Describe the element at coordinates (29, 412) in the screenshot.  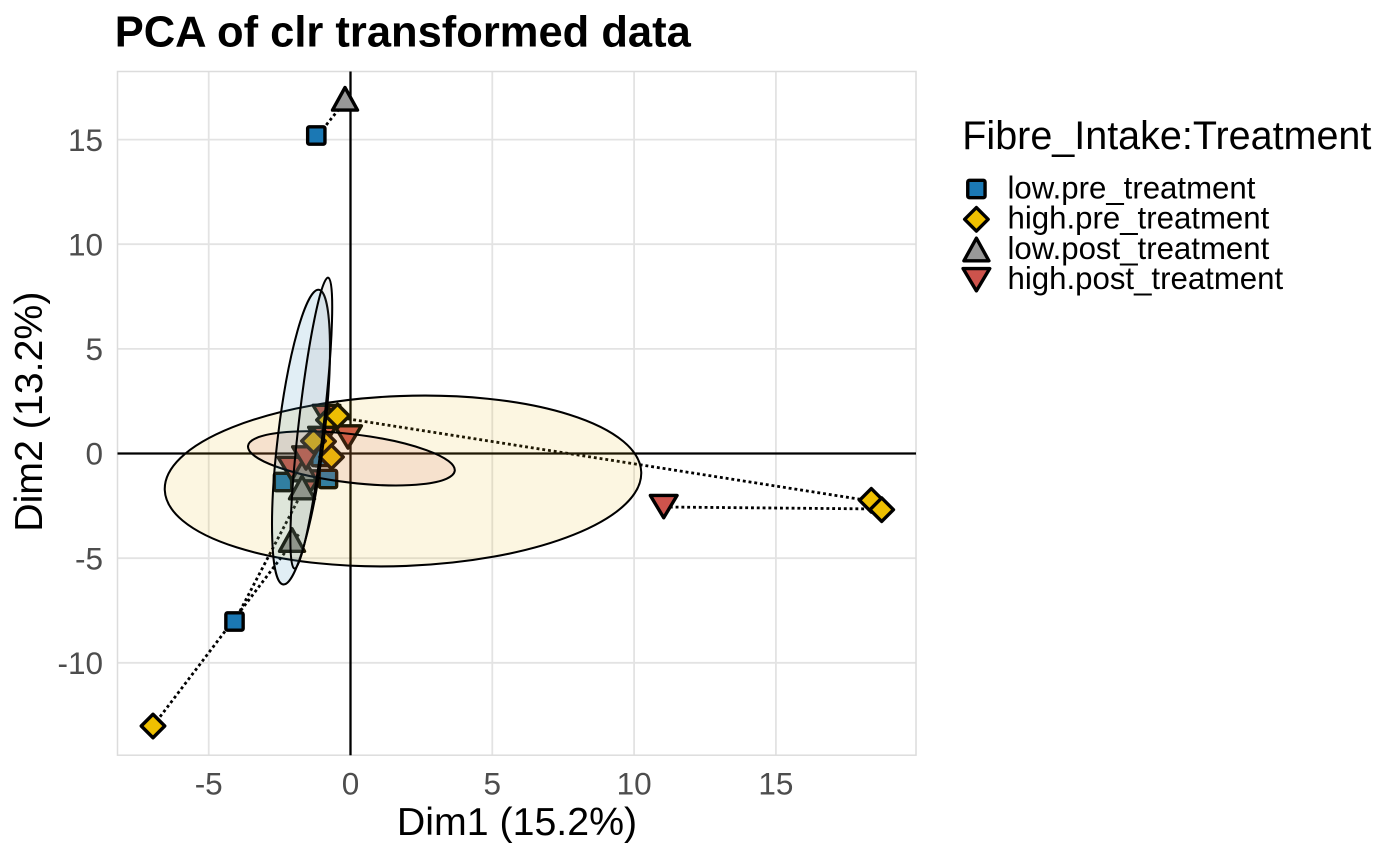
I see `svg-text: Dim2 (13.2%)` at that location.